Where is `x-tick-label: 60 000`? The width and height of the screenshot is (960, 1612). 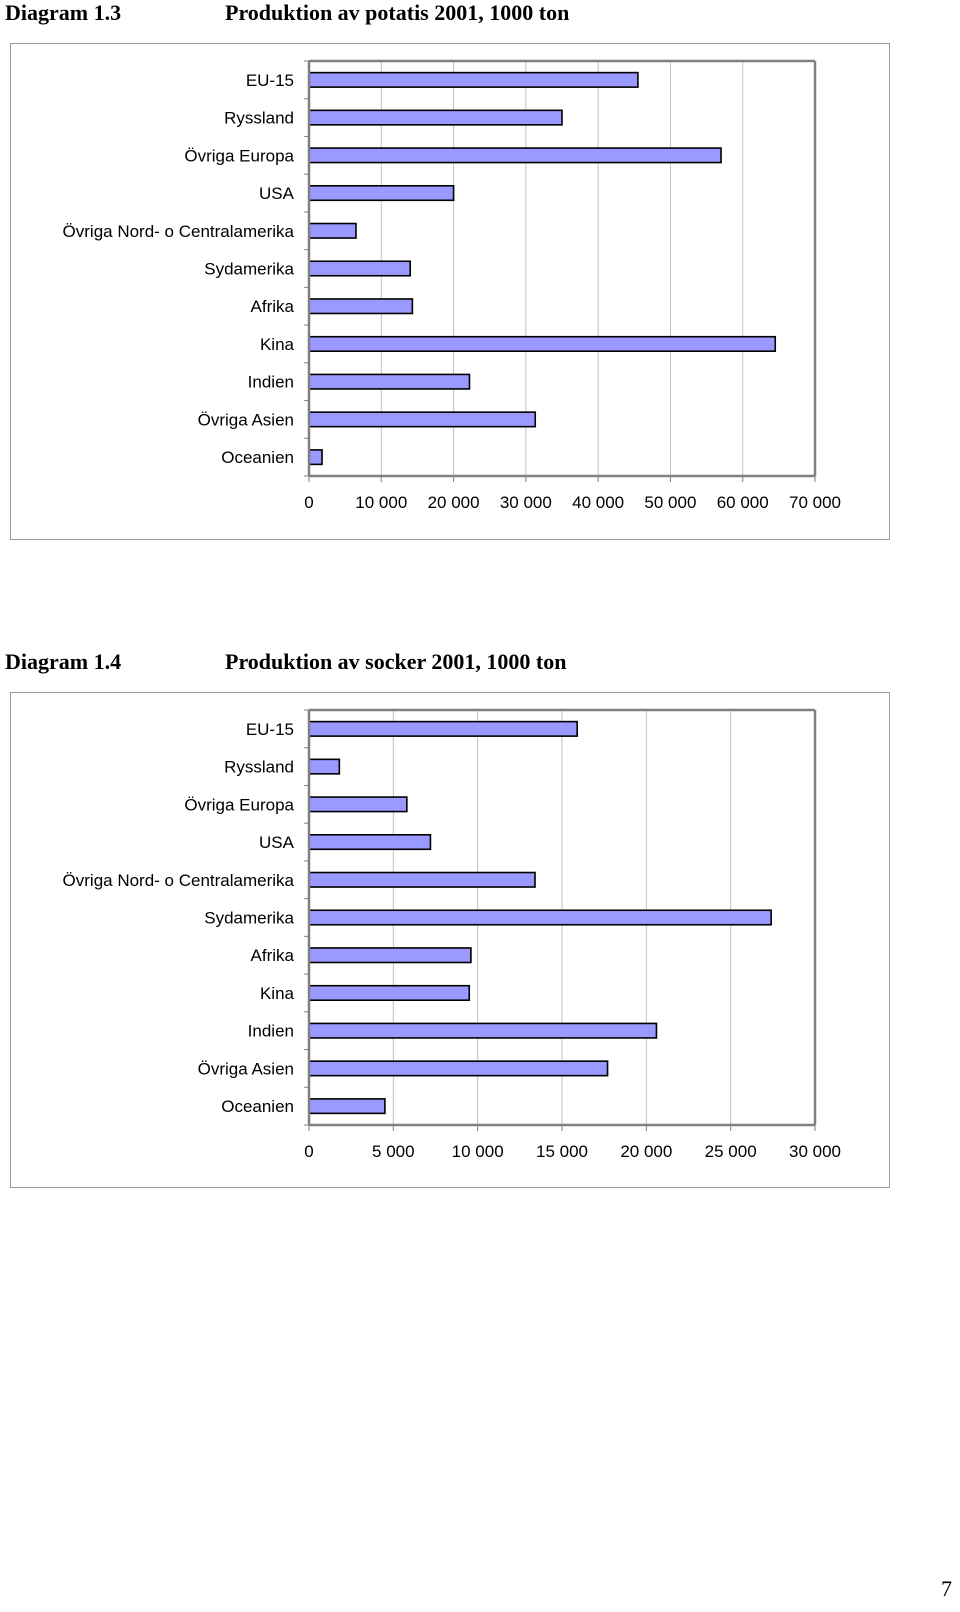 x-tick-label: 60 000 is located at coordinates (743, 502).